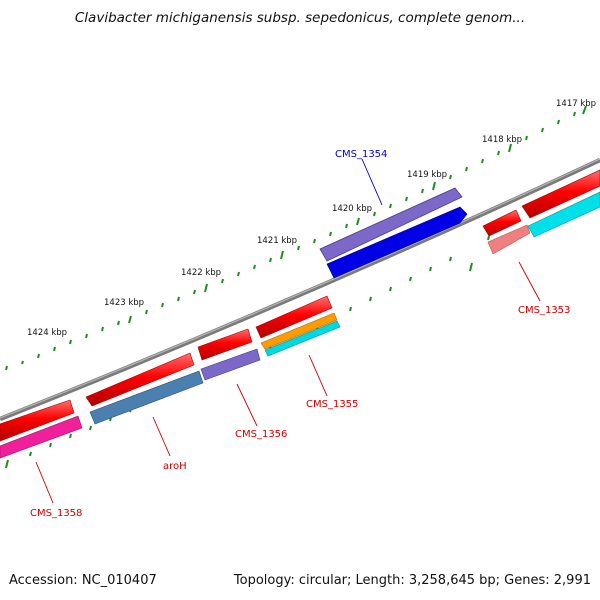 The width and height of the screenshot is (600, 600). Describe the element at coordinates (175, 466) in the screenshot. I see `gene-label-aroh: aroH` at that location.